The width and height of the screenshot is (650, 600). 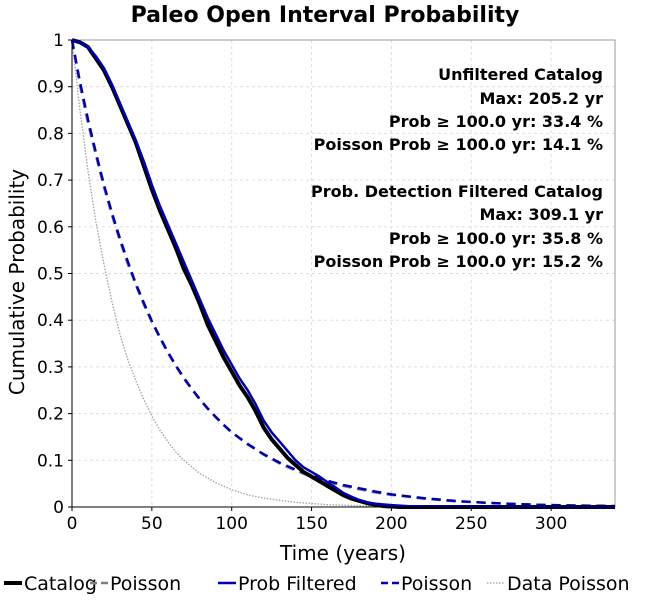 What do you see at coordinates (541, 214) in the screenshot?
I see `annotation-line: Max: 309.1 yr` at bounding box center [541, 214].